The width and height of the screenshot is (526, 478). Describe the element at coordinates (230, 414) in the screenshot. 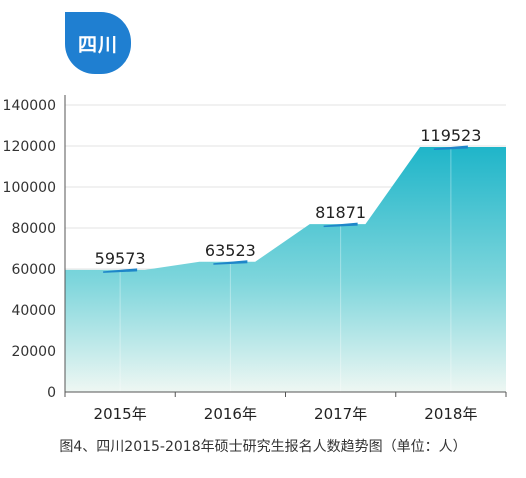

I see `x-tick-label: 2016年` at that location.